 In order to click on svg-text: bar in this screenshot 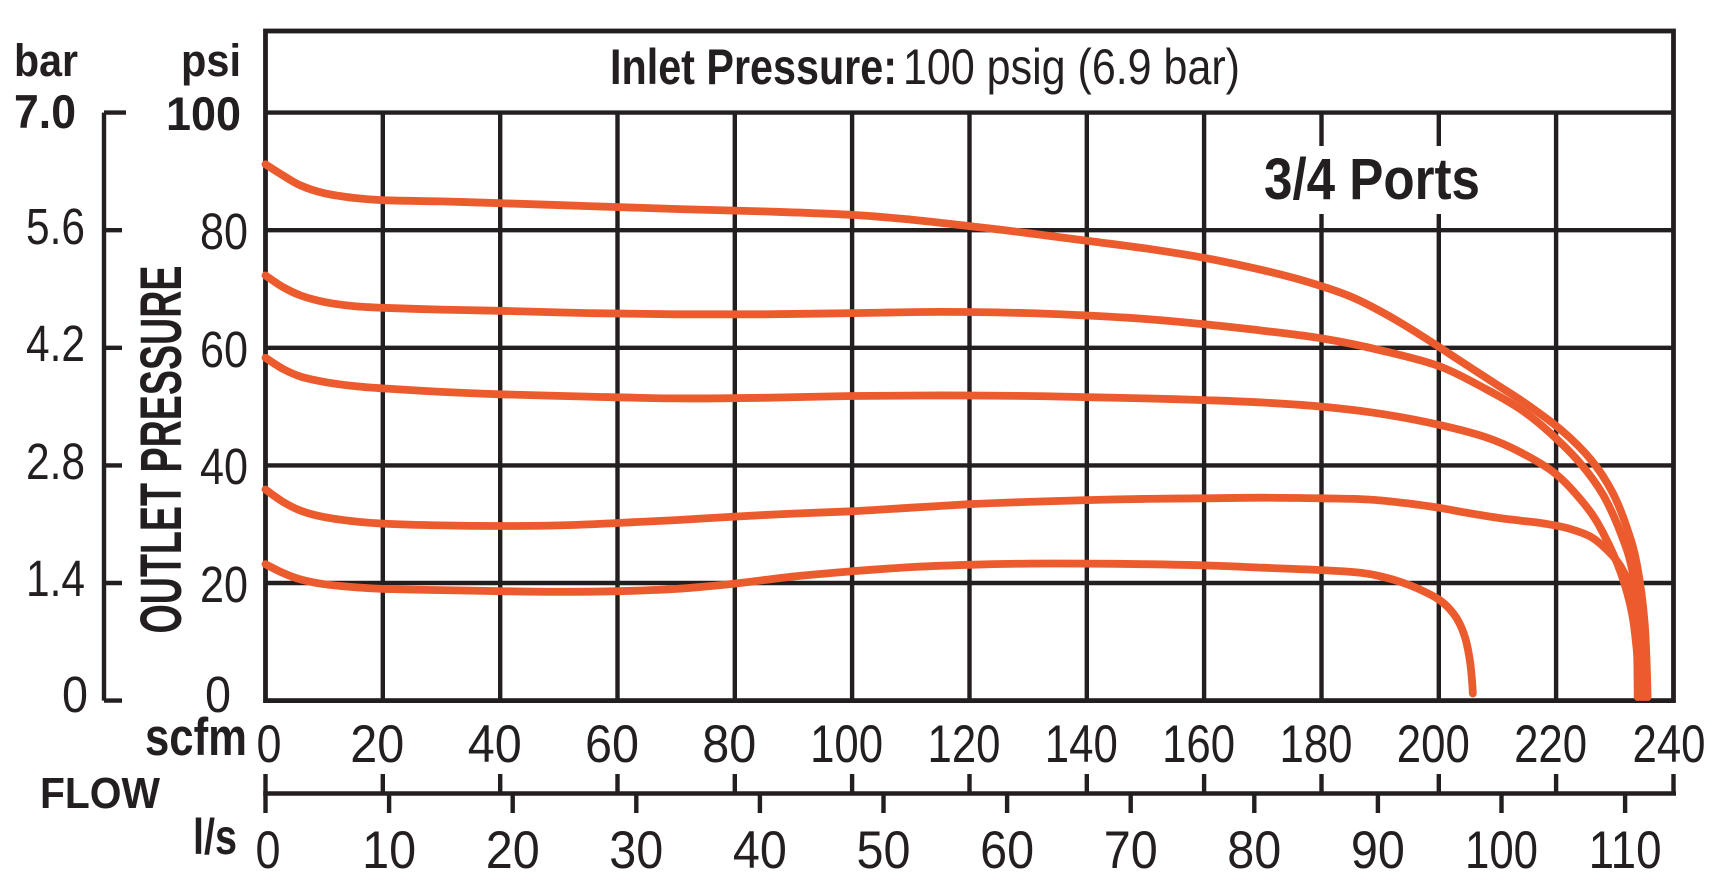, I will do `click(46, 60)`.